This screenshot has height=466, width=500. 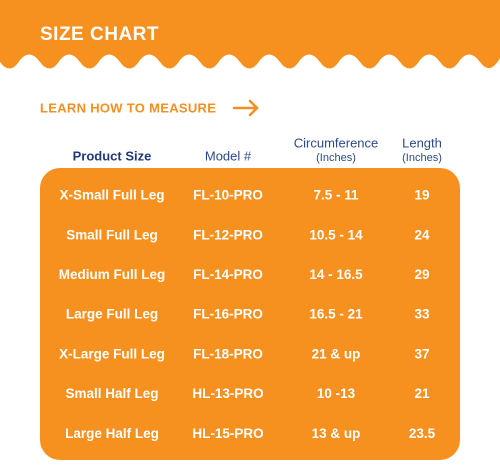 What do you see at coordinates (245, 108) in the screenshot?
I see `link-arrow` at bounding box center [245, 108].